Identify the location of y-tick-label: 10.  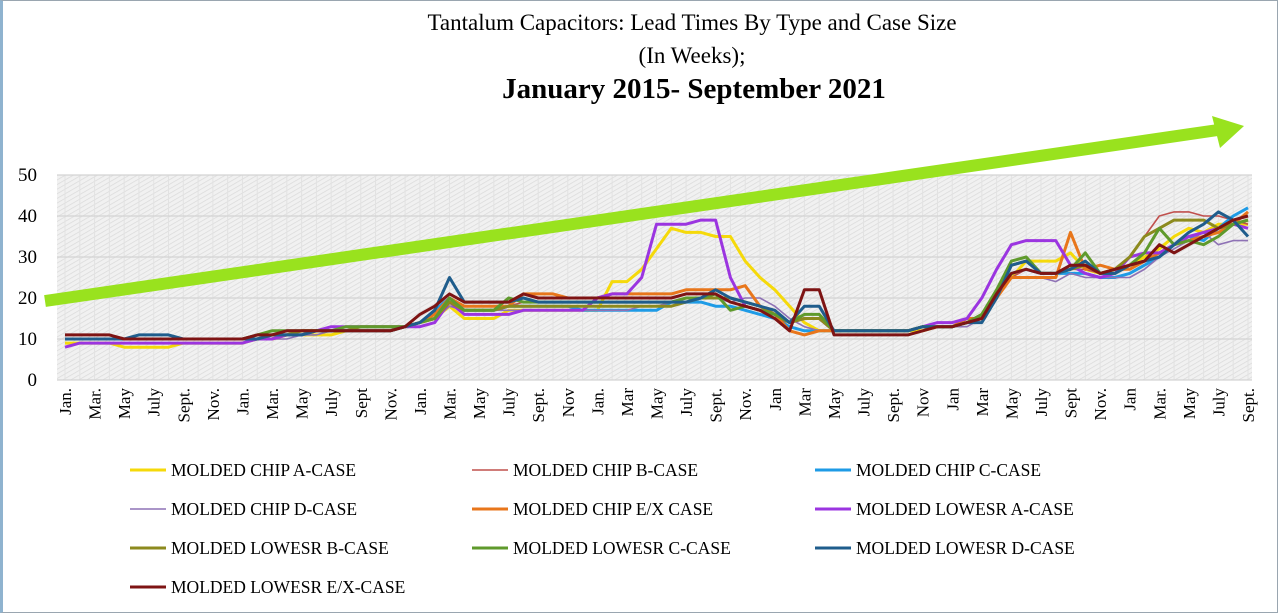
(27, 339).